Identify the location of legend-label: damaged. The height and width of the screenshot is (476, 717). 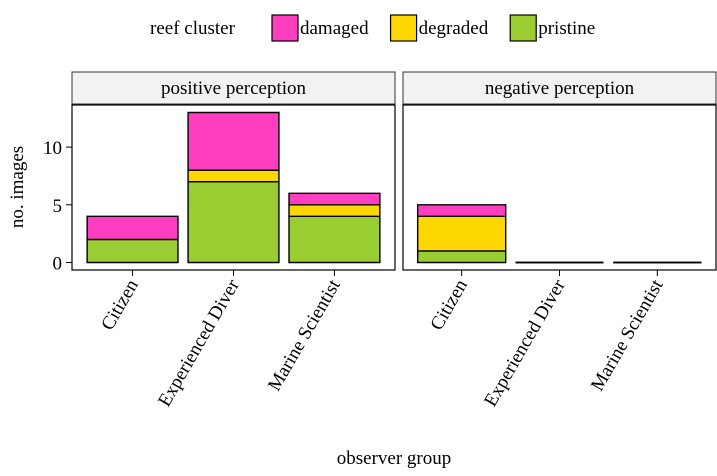
(334, 28).